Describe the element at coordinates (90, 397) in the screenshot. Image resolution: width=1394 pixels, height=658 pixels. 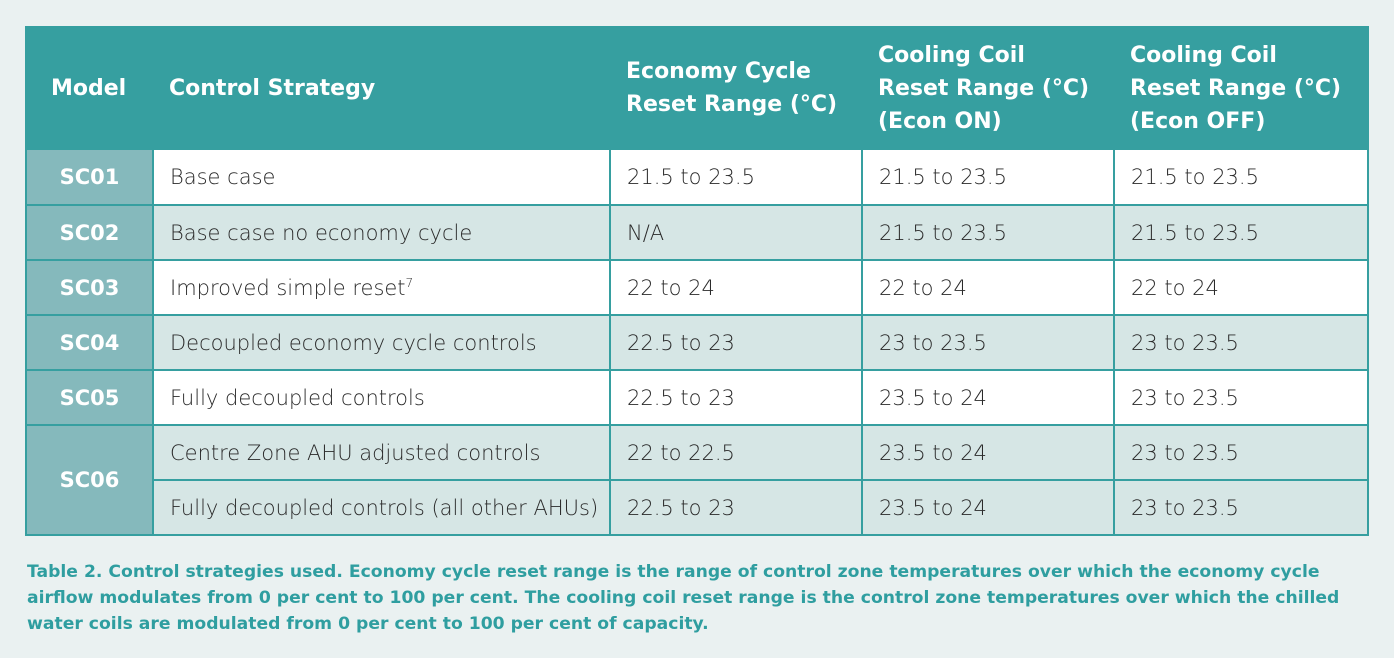
I see `model-cell: SC05` at that location.